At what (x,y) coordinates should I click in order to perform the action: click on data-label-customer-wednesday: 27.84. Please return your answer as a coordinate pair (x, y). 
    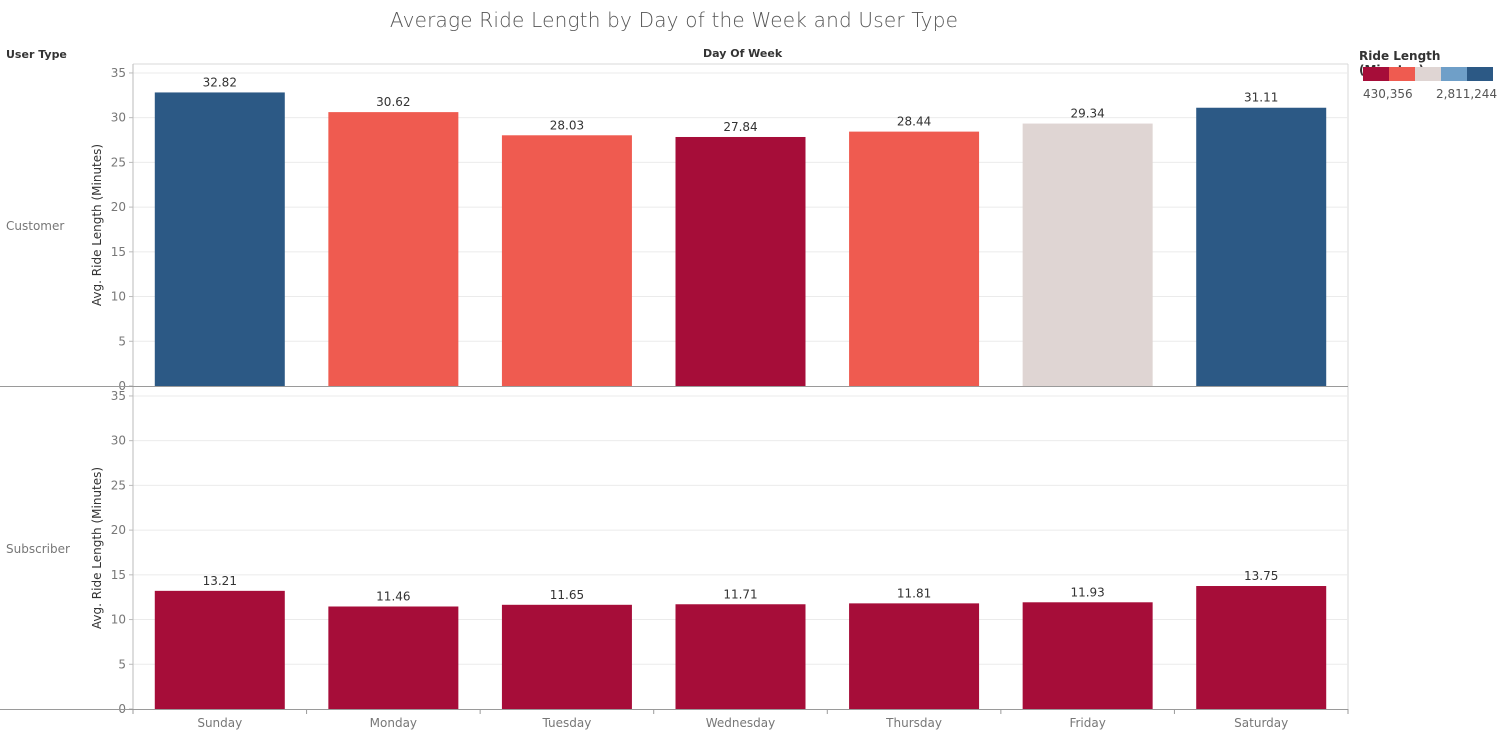
    Looking at the image, I should click on (740, 127).